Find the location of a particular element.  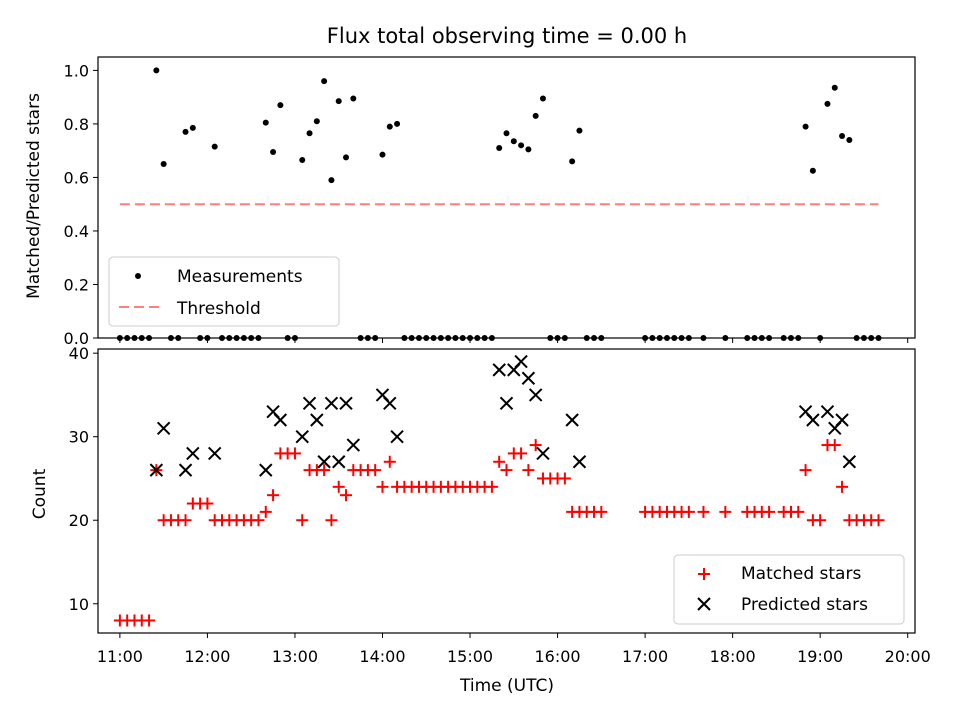

bottom-y-tick-label: 40 is located at coordinates (79, 353).